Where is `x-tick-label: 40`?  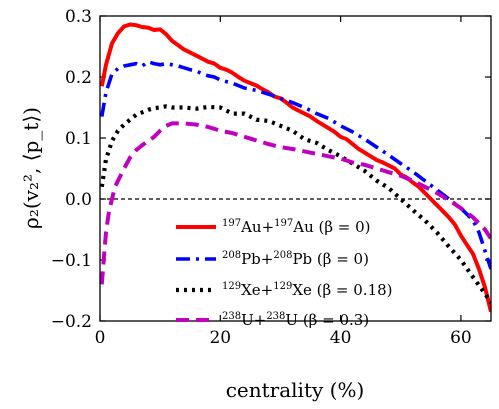
x-tick-label: 40 is located at coordinates (341, 338).